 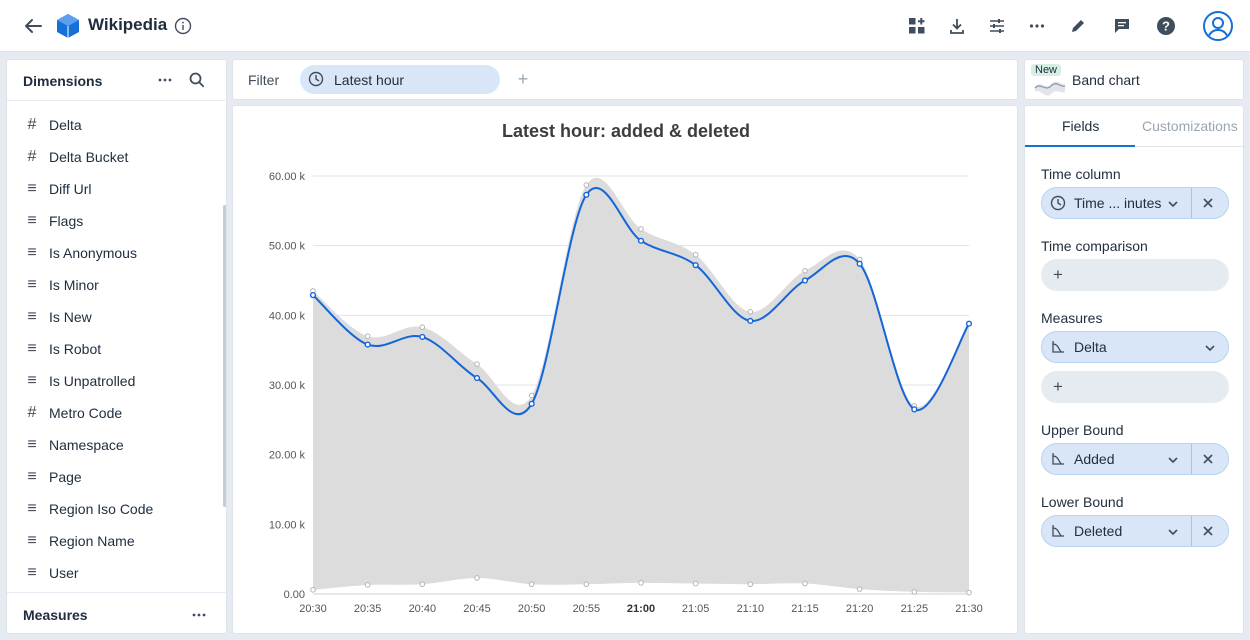 I want to click on filter-bar: Filter Latest hour +, so click(x=625, y=79).